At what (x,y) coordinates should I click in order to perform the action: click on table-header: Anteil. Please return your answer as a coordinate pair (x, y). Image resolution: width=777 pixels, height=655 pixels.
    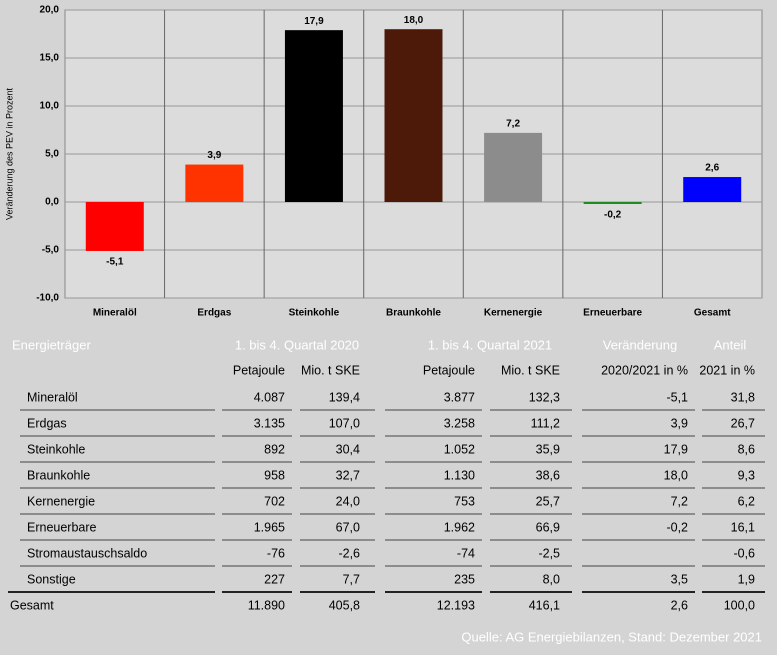
    Looking at the image, I should click on (730, 344).